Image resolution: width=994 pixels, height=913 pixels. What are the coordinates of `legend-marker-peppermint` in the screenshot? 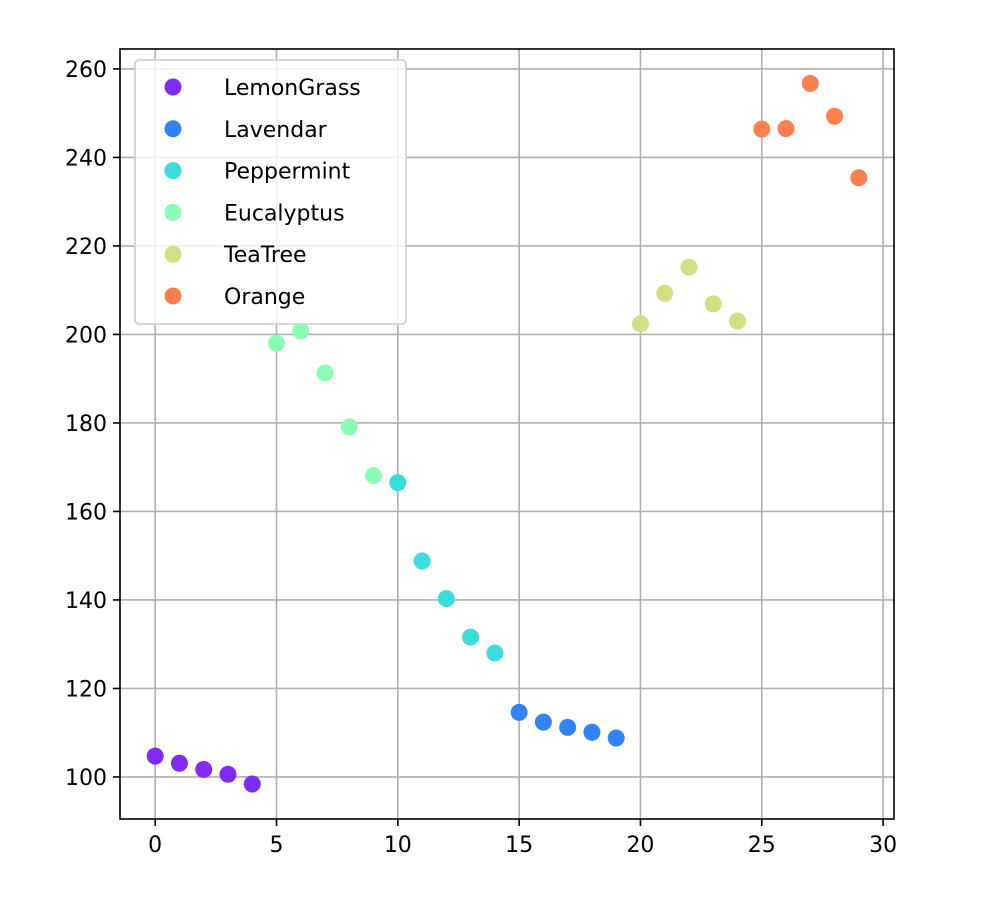 It's located at (173, 171).